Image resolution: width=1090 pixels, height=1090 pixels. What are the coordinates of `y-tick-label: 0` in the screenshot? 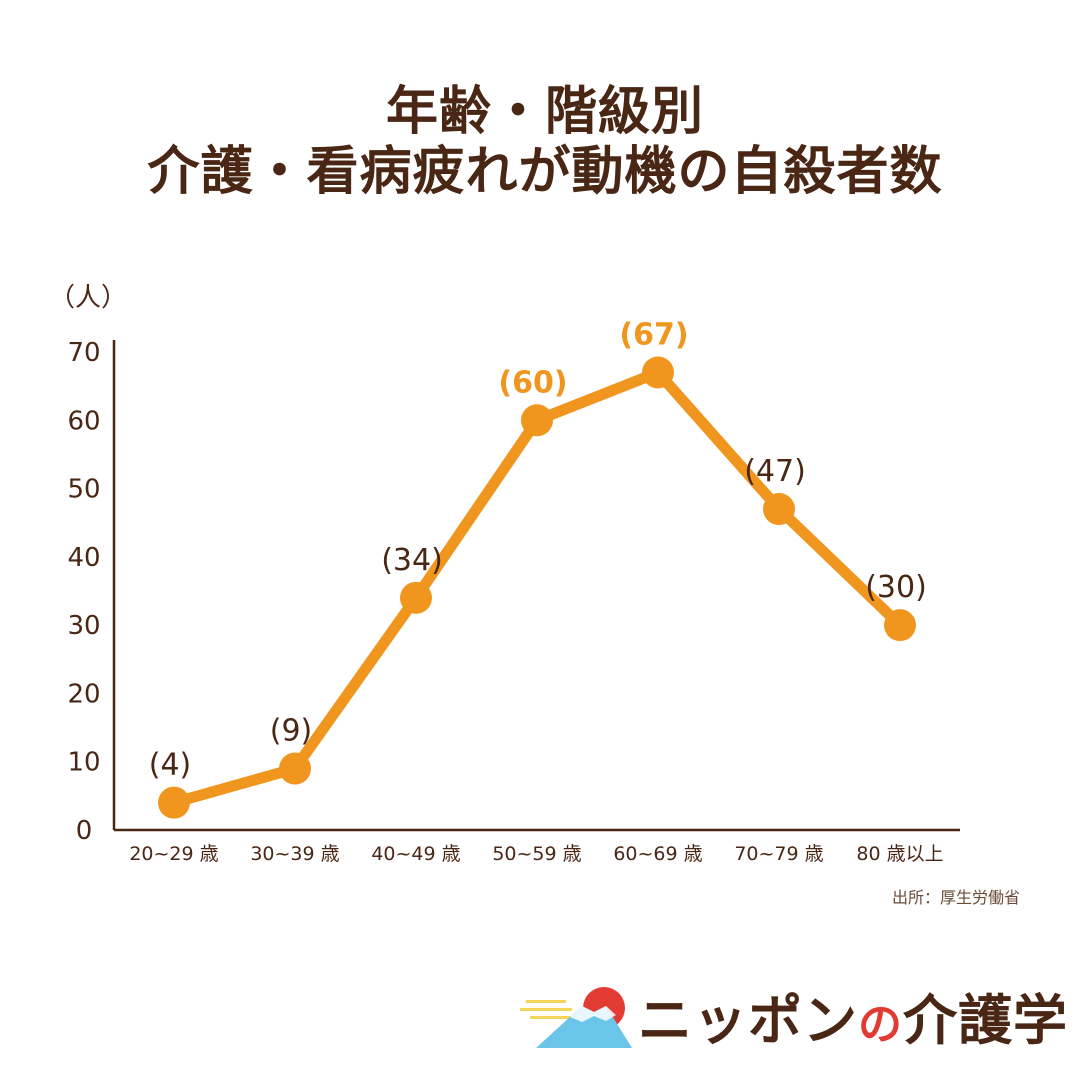 It's located at (84, 831).